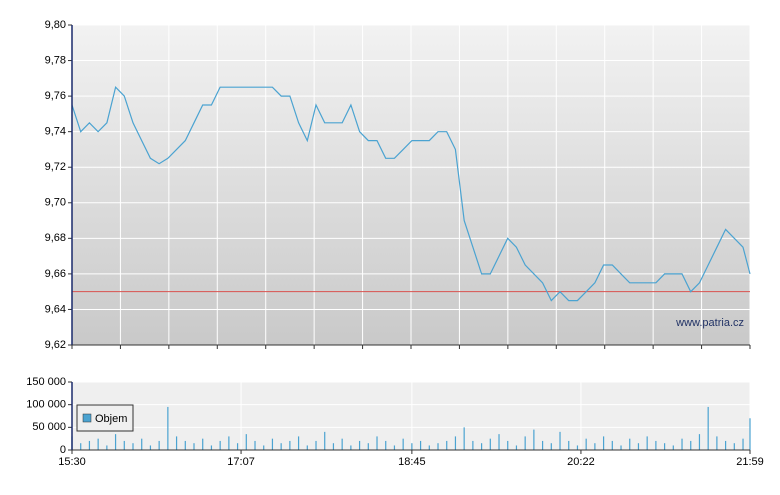 The width and height of the screenshot is (780, 495). What do you see at coordinates (55, 309) in the screenshot?
I see `y-tick-label: 9,64` at bounding box center [55, 309].